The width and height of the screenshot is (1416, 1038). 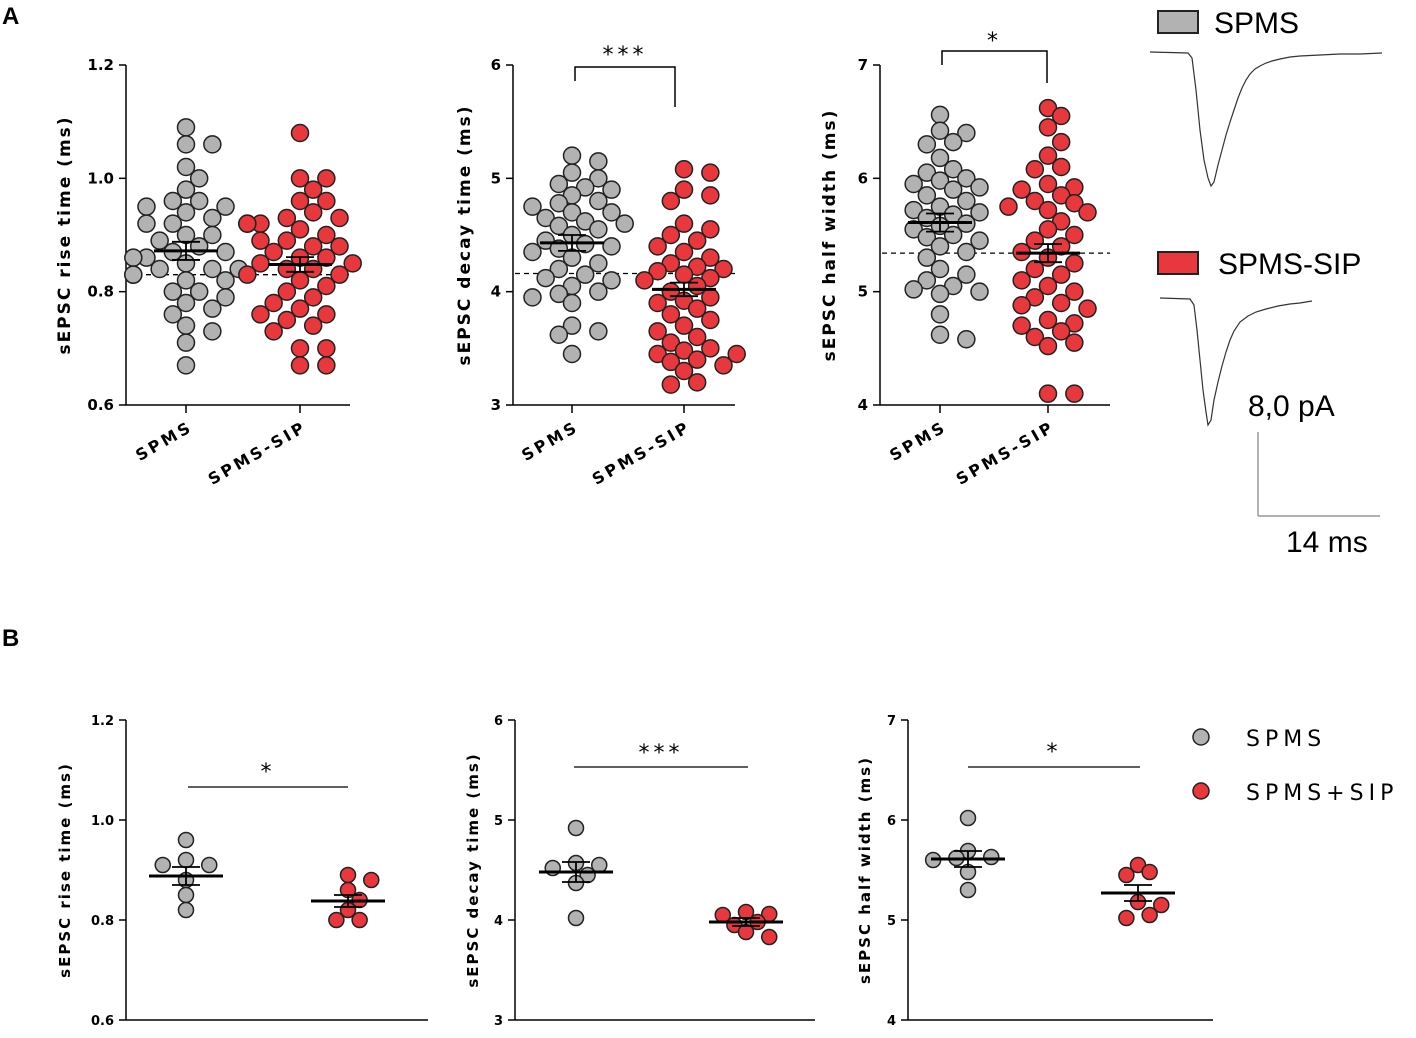 What do you see at coordinates (891, 921) in the screenshot?
I see `y-tick-label-b3: 5` at bounding box center [891, 921].